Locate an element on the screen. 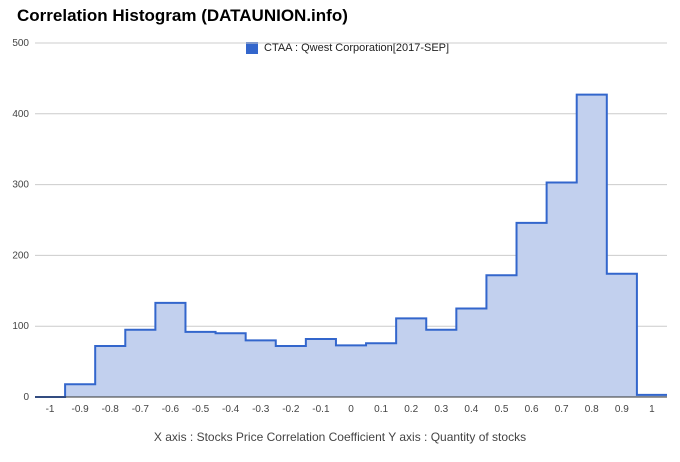 This screenshot has height=462, width=680. x-tick-label: 0.1 is located at coordinates (381, 409).